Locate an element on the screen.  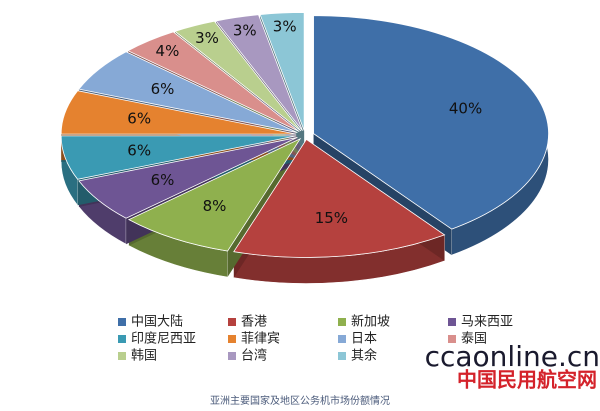
legend-label: 新加坡 is located at coordinates (370, 322).